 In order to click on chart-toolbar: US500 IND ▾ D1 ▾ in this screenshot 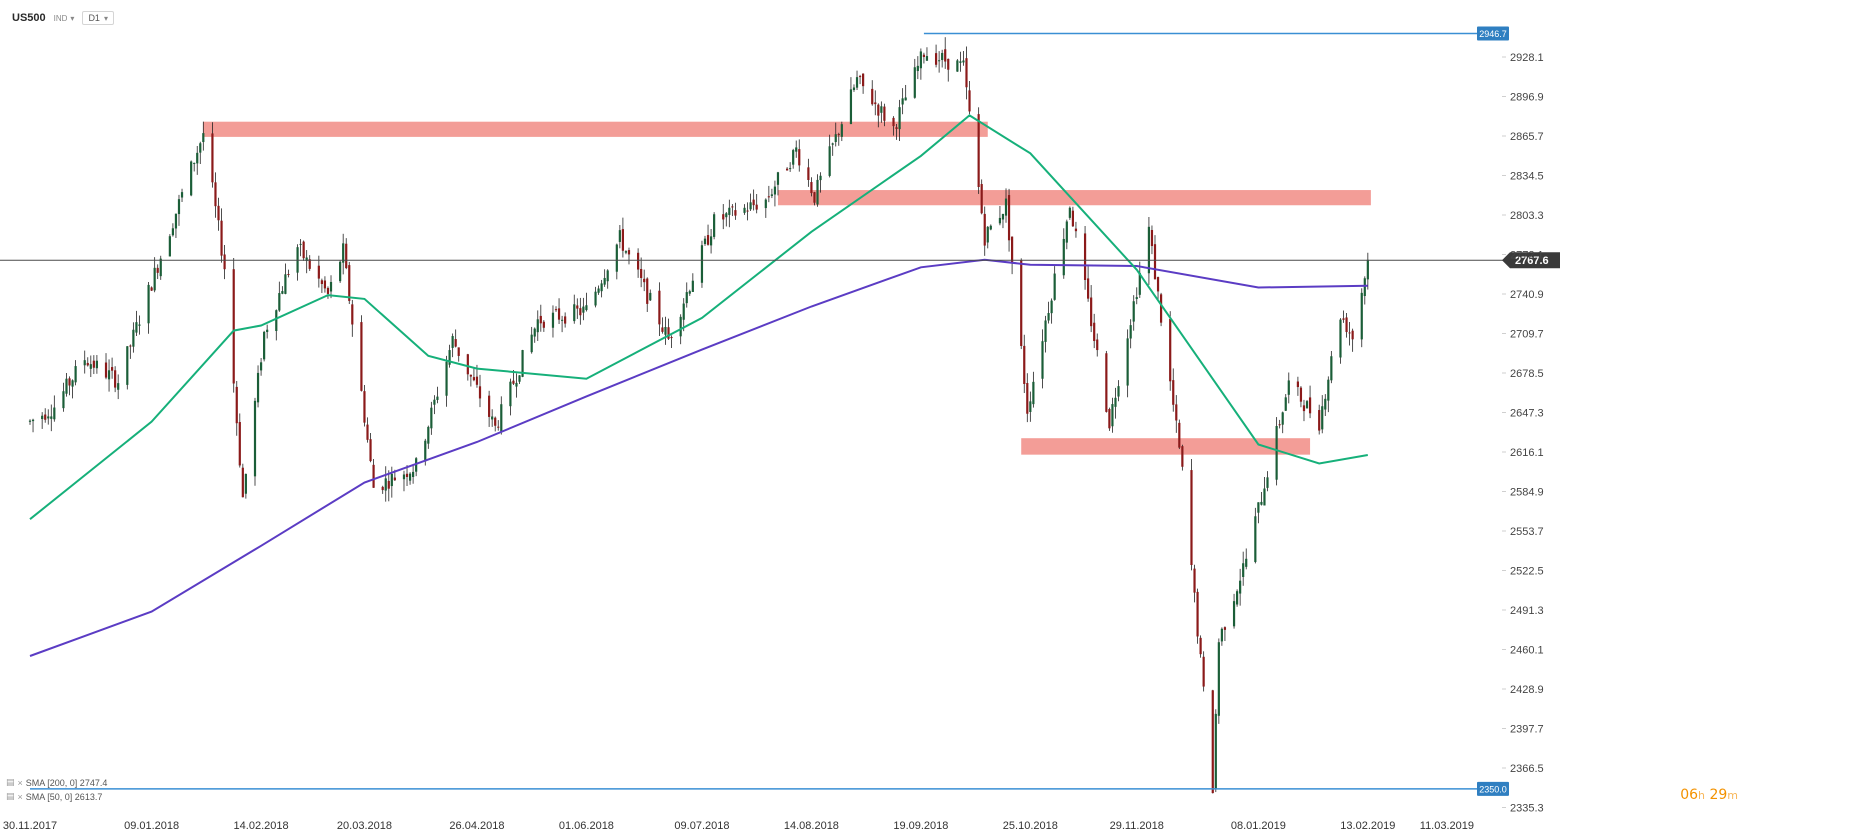, I will do `click(63, 18)`.